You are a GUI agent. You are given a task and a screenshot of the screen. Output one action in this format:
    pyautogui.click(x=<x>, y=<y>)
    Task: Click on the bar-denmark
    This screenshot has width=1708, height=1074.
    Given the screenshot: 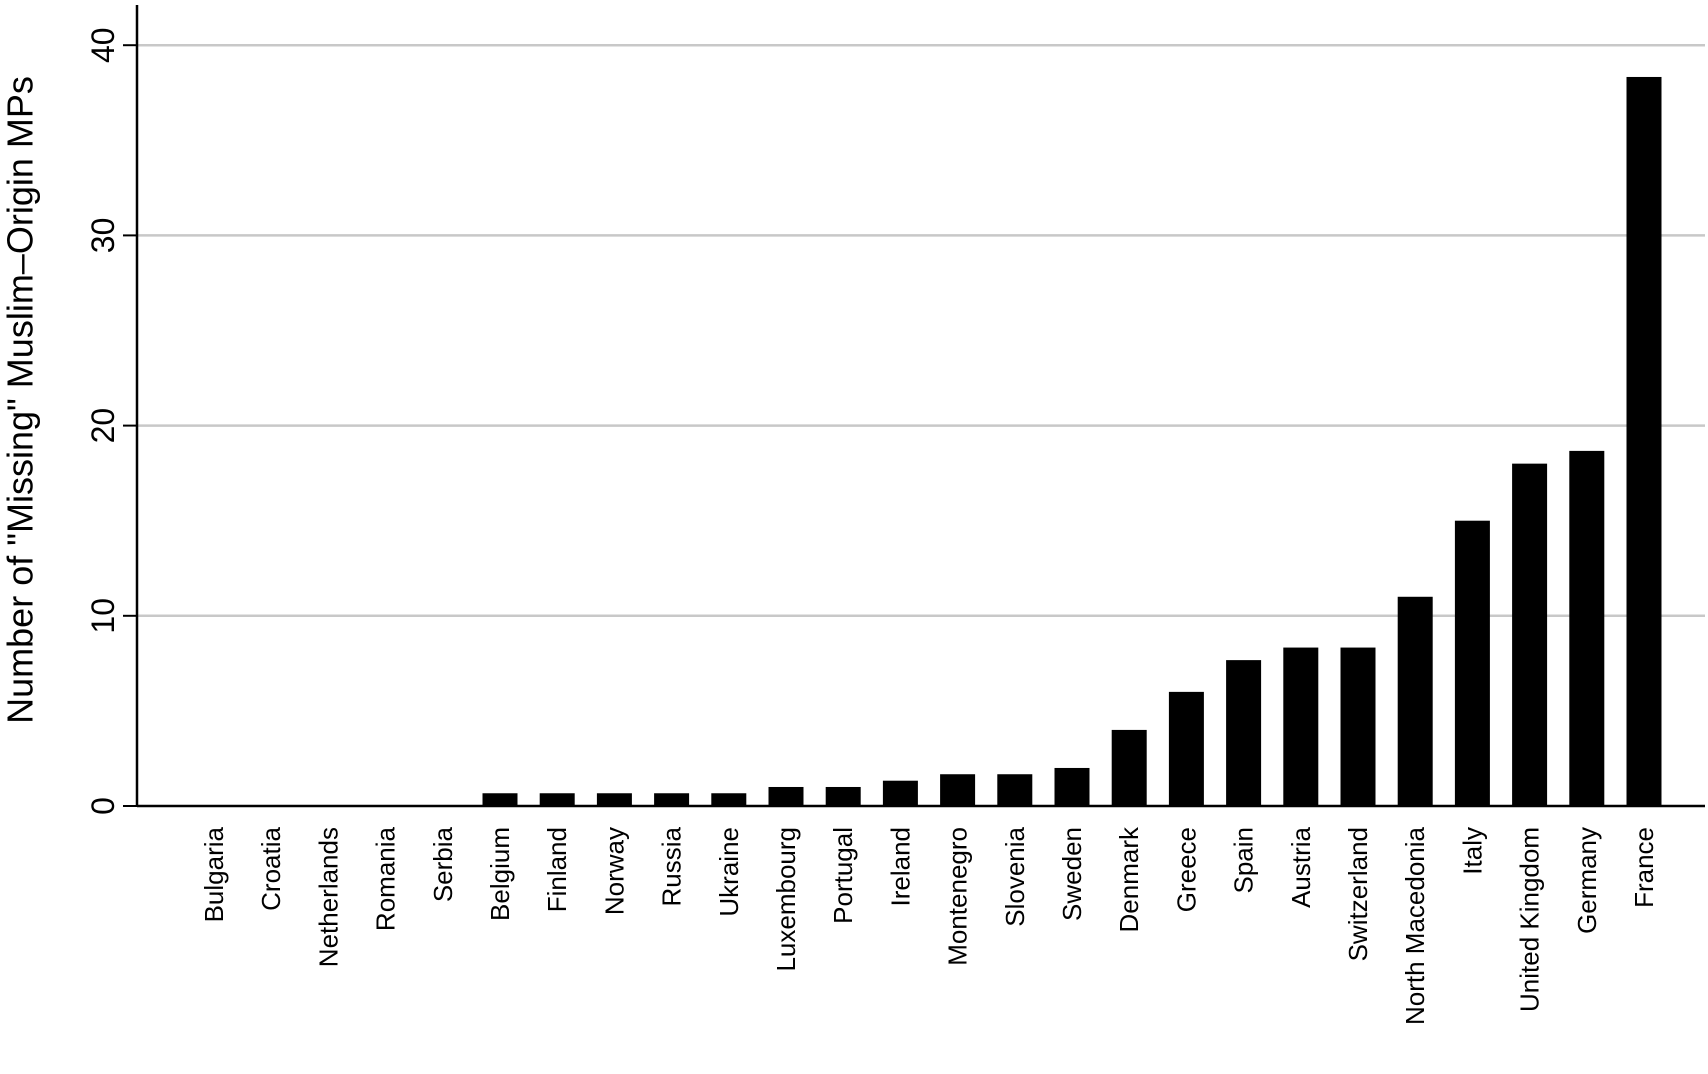 What is the action you would take?
    pyautogui.click(x=1129, y=767)
    